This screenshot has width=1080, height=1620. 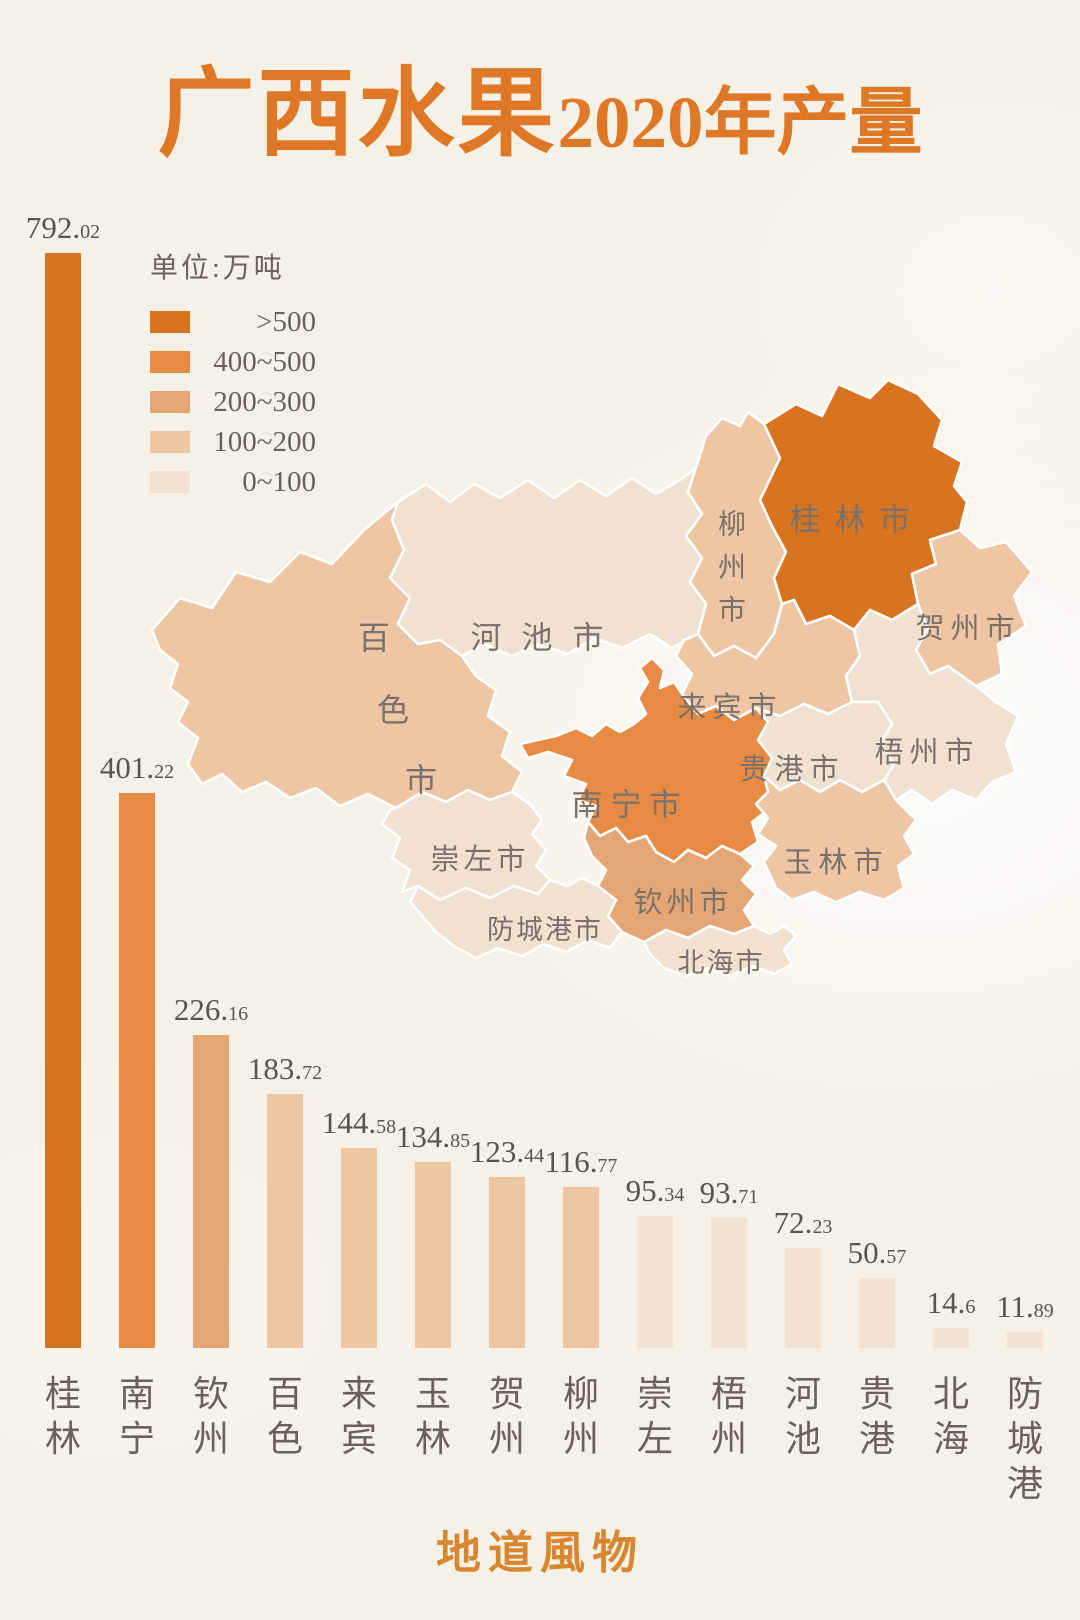 I want to click on legend-unit-label: 单位:万吨, so click(x=217, y=268).